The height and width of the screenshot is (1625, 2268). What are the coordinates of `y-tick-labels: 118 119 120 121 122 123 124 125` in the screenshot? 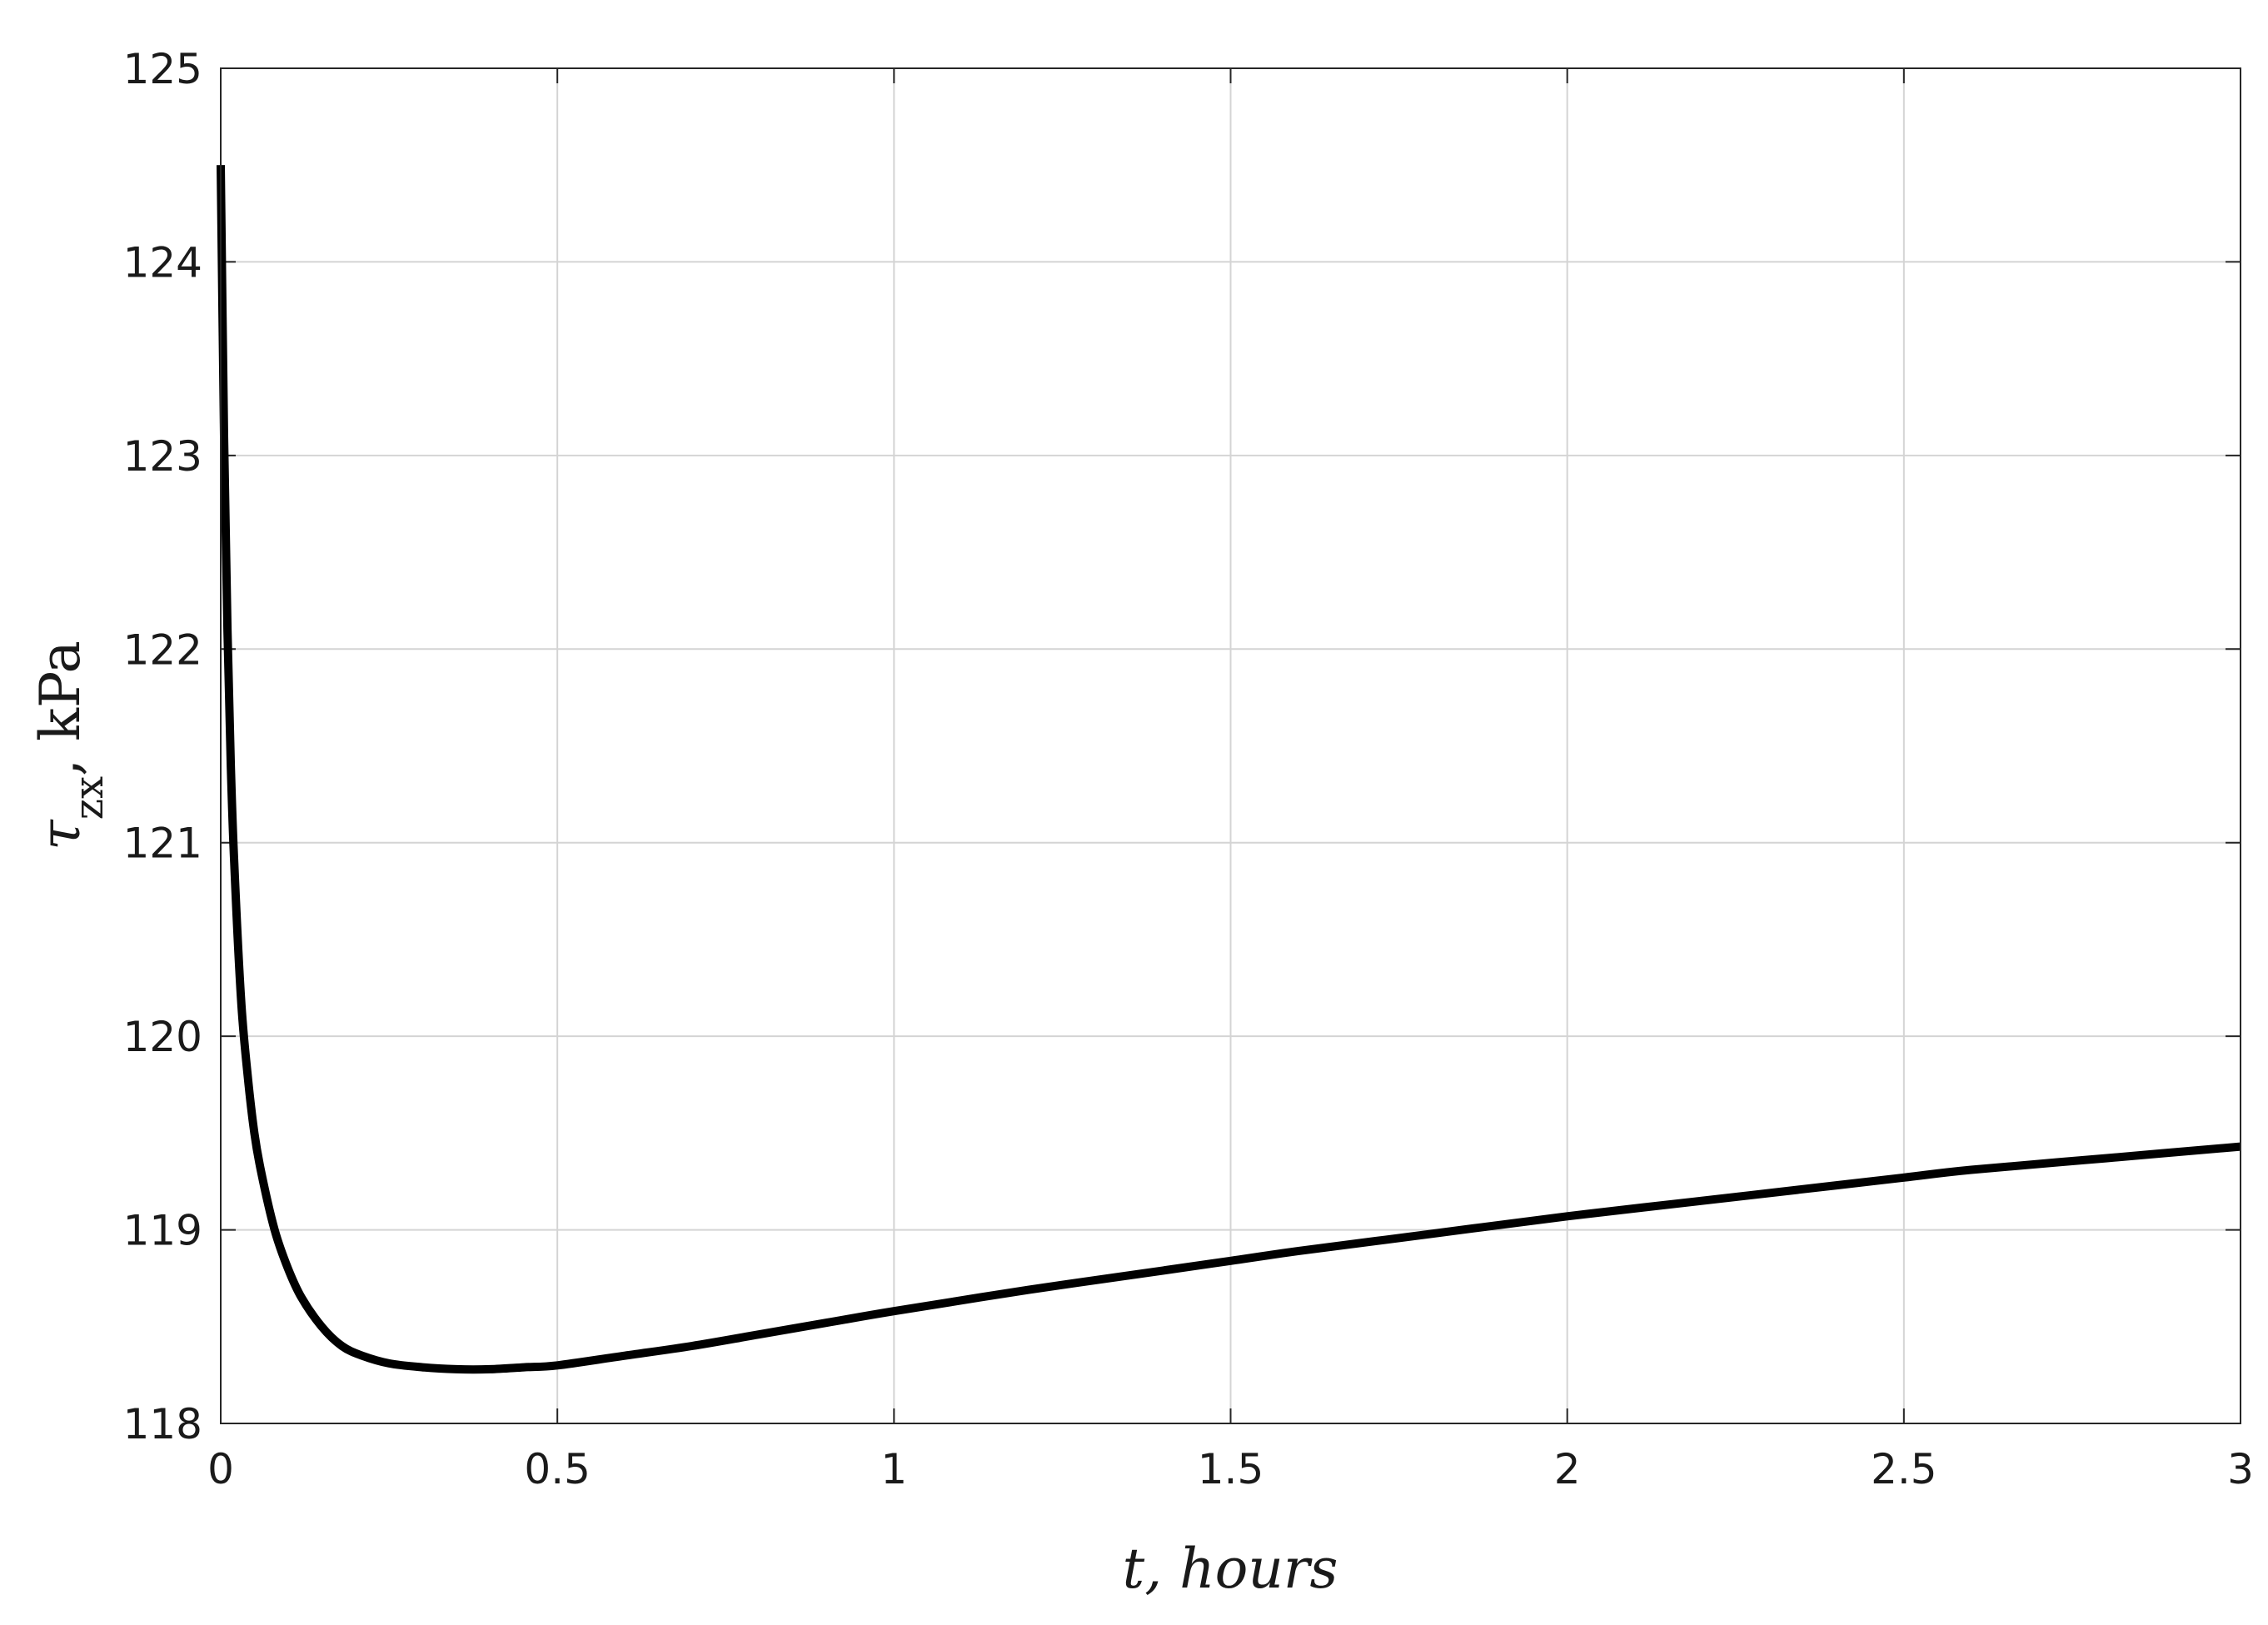 It's located at (162, 746).